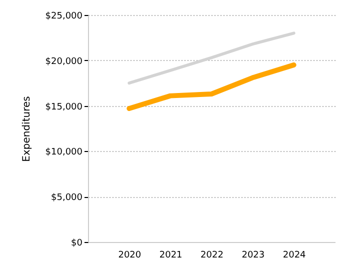 The image size is (350, 275). Describe the element at coordinates (253, 255) in the screenshot. I see `x-tick-label: 2023` at that location.